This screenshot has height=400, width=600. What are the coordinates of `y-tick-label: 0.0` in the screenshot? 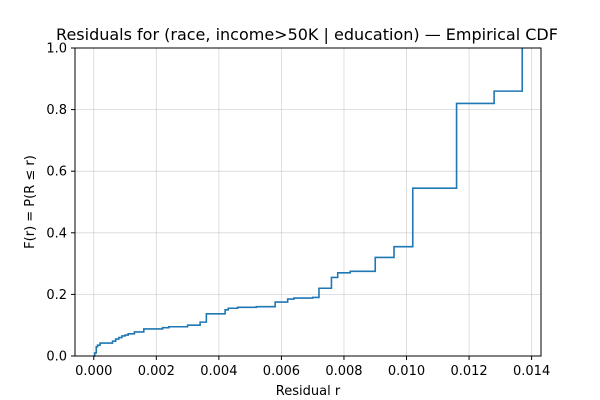 It's located at (56, 357).